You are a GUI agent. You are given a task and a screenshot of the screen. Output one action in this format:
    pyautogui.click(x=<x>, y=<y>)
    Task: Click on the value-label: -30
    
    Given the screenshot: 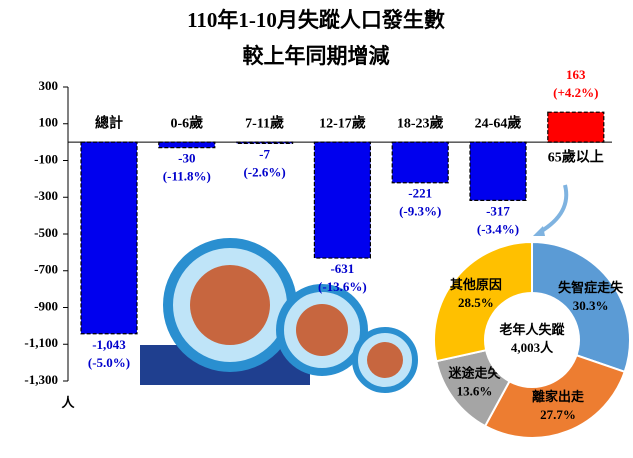 What is the action you would take?
    pyautogui.click(x=186, y=158)
    